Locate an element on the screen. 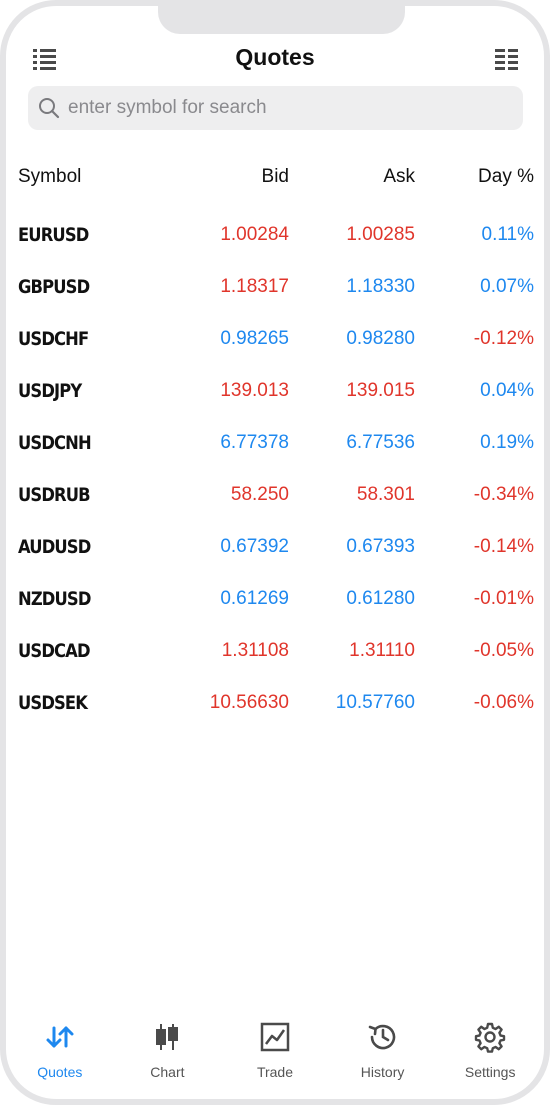  quote-symbol: GBPUSD is located at coordinates (54, 287).